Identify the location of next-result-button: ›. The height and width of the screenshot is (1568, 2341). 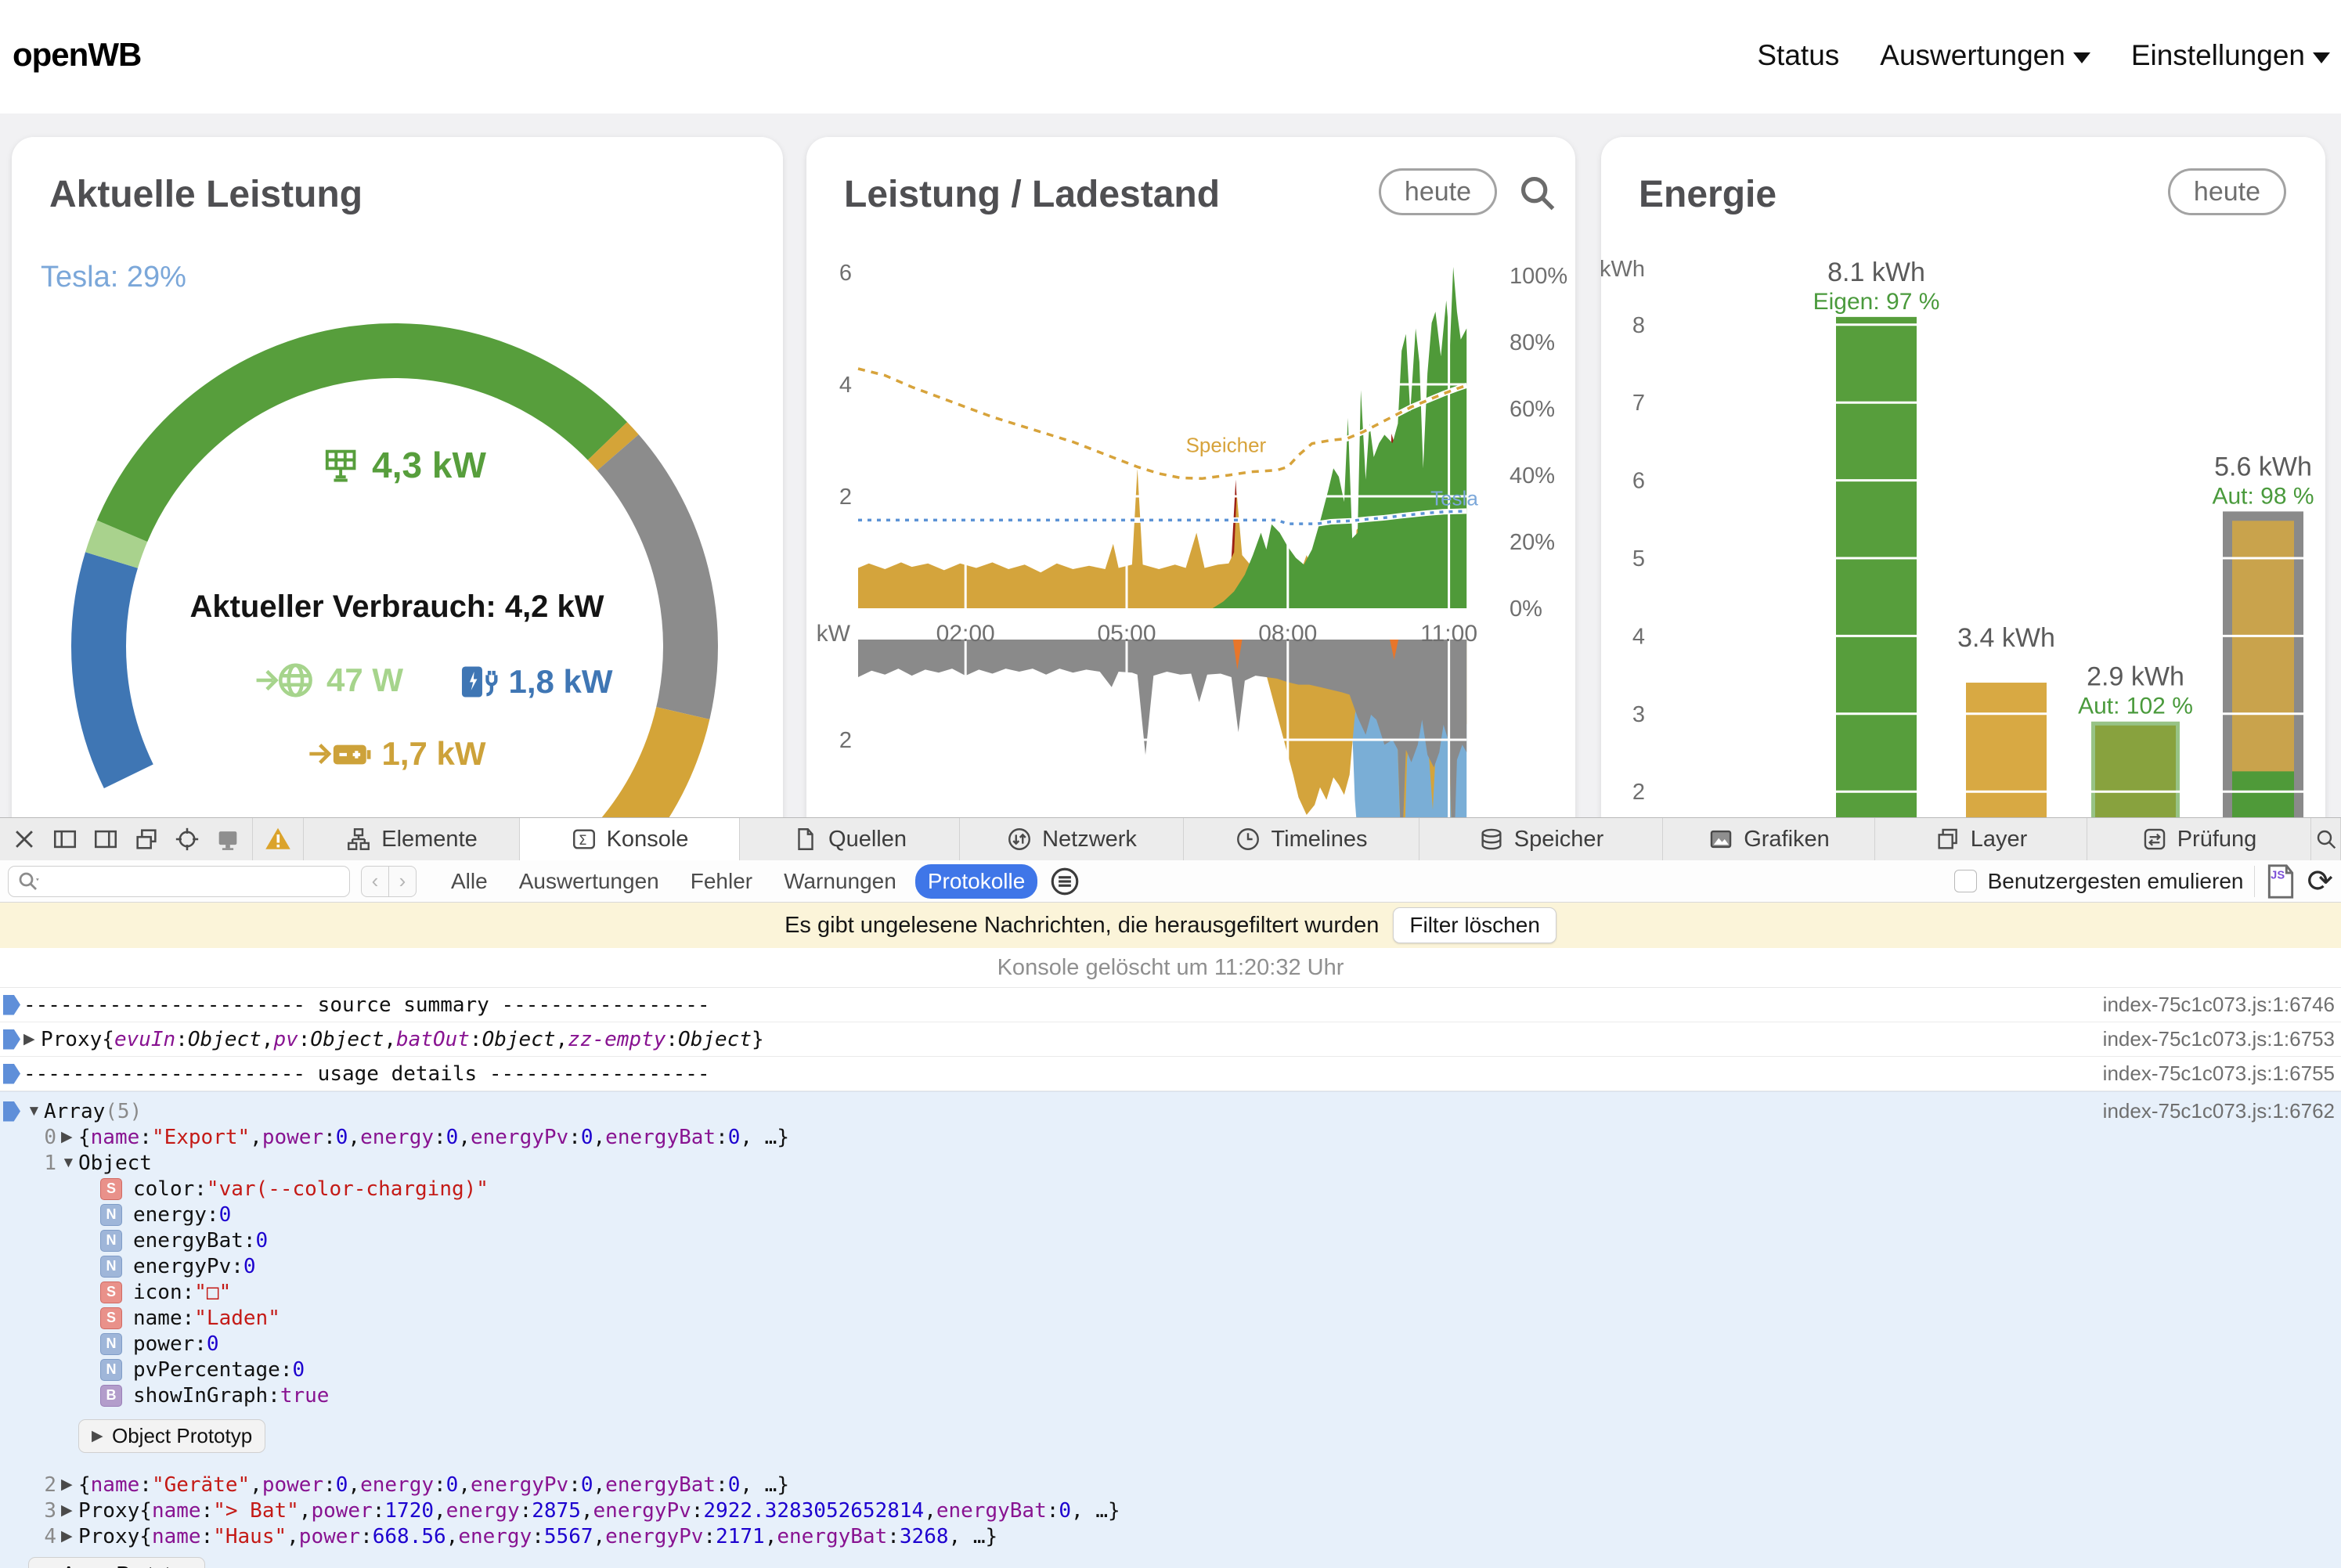
(403, 881).